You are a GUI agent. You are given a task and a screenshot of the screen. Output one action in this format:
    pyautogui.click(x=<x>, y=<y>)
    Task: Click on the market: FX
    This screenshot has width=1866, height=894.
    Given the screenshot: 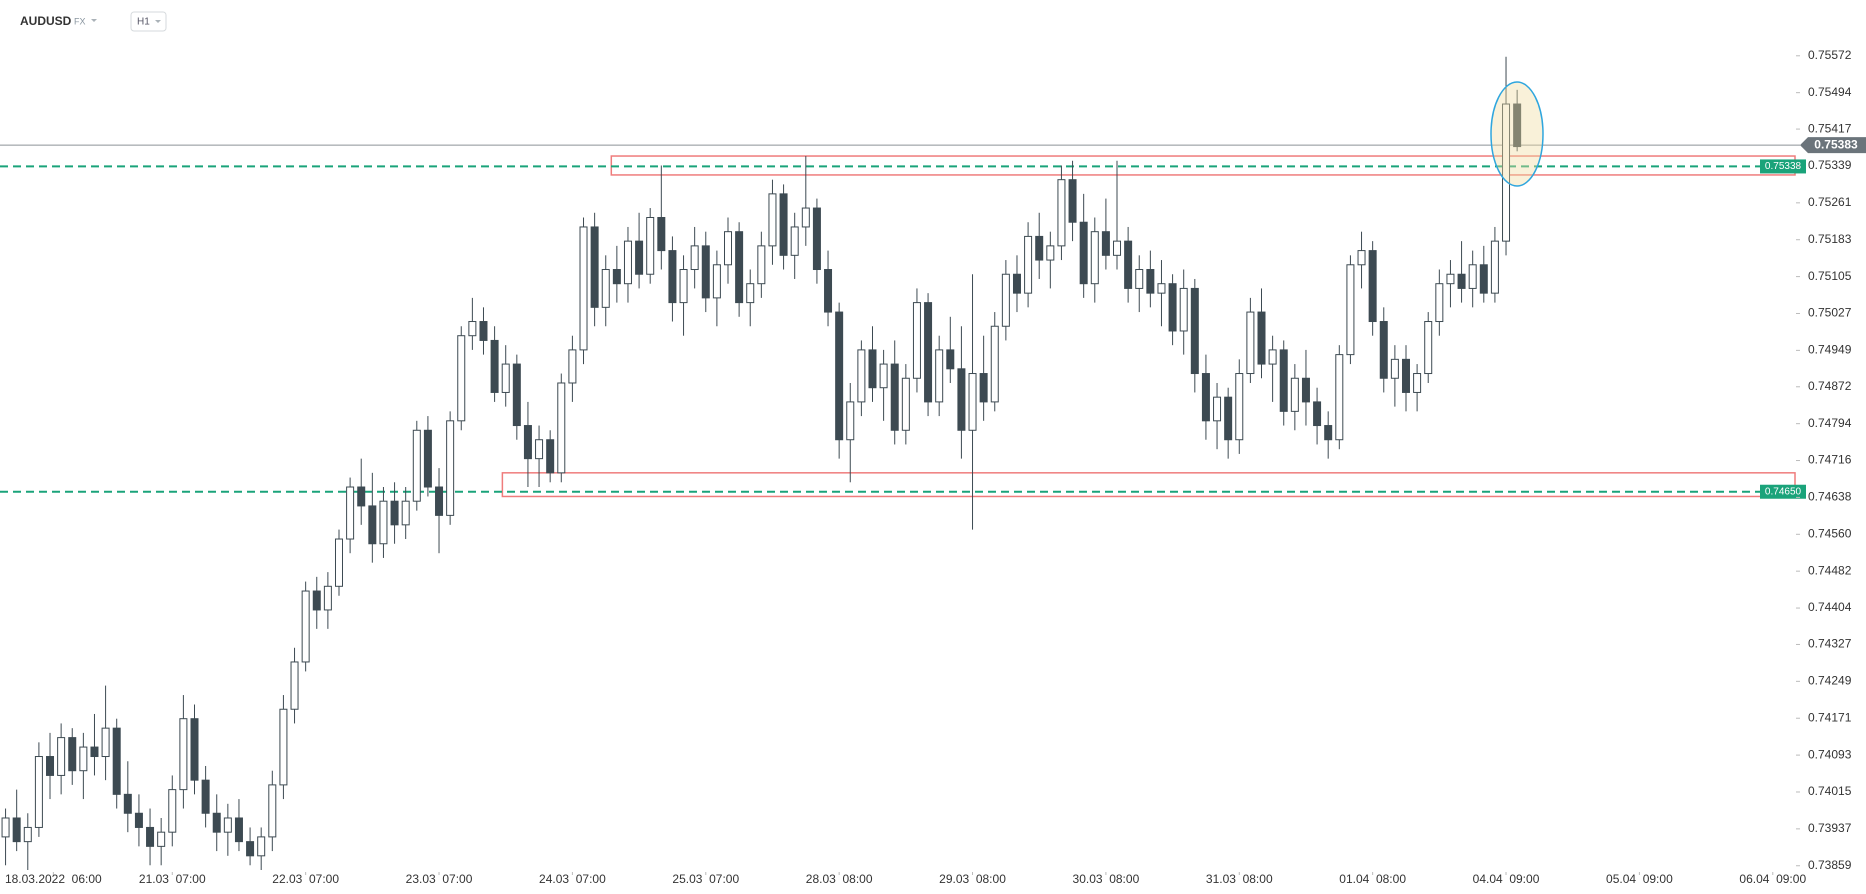 What is the action you would take?
    pyautogui.click(x=80, y=21)
    